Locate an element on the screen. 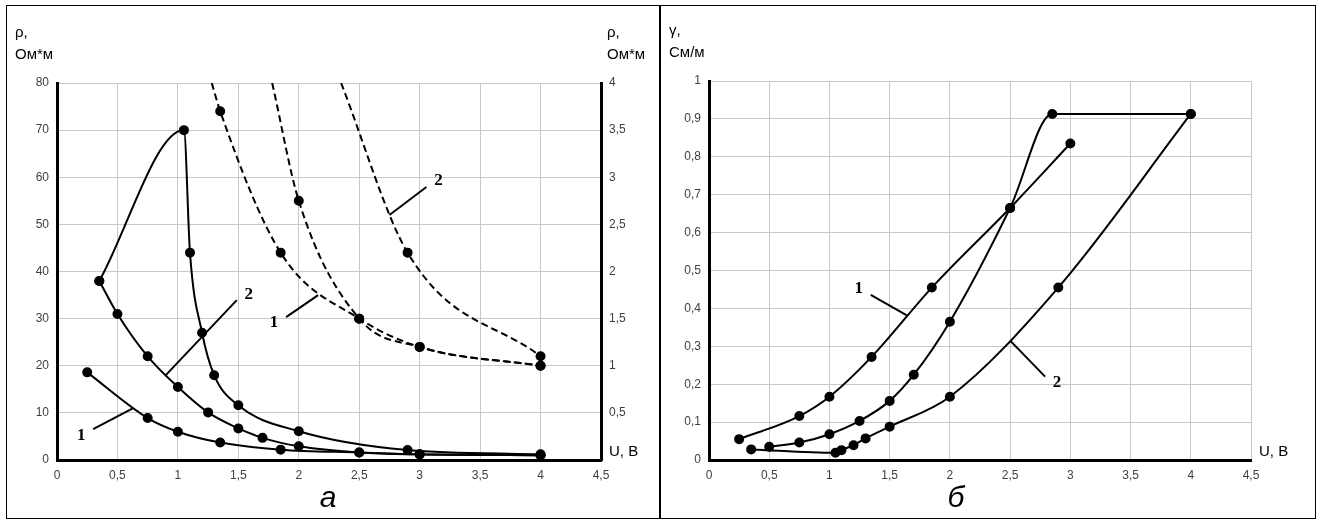 This screenshot has height=523, width=1324. y-tick-label: 0,6 is located at coordinates (693, 231).